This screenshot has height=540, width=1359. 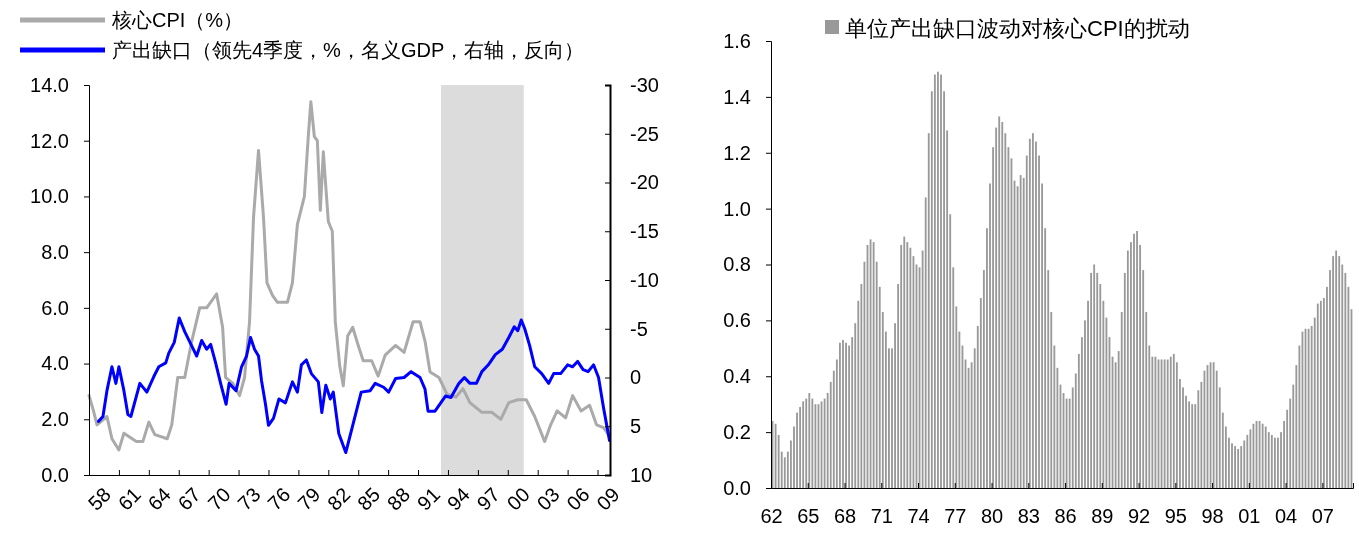 I want to click on y-tick-label: 6.0, so click(x=55, y=307).